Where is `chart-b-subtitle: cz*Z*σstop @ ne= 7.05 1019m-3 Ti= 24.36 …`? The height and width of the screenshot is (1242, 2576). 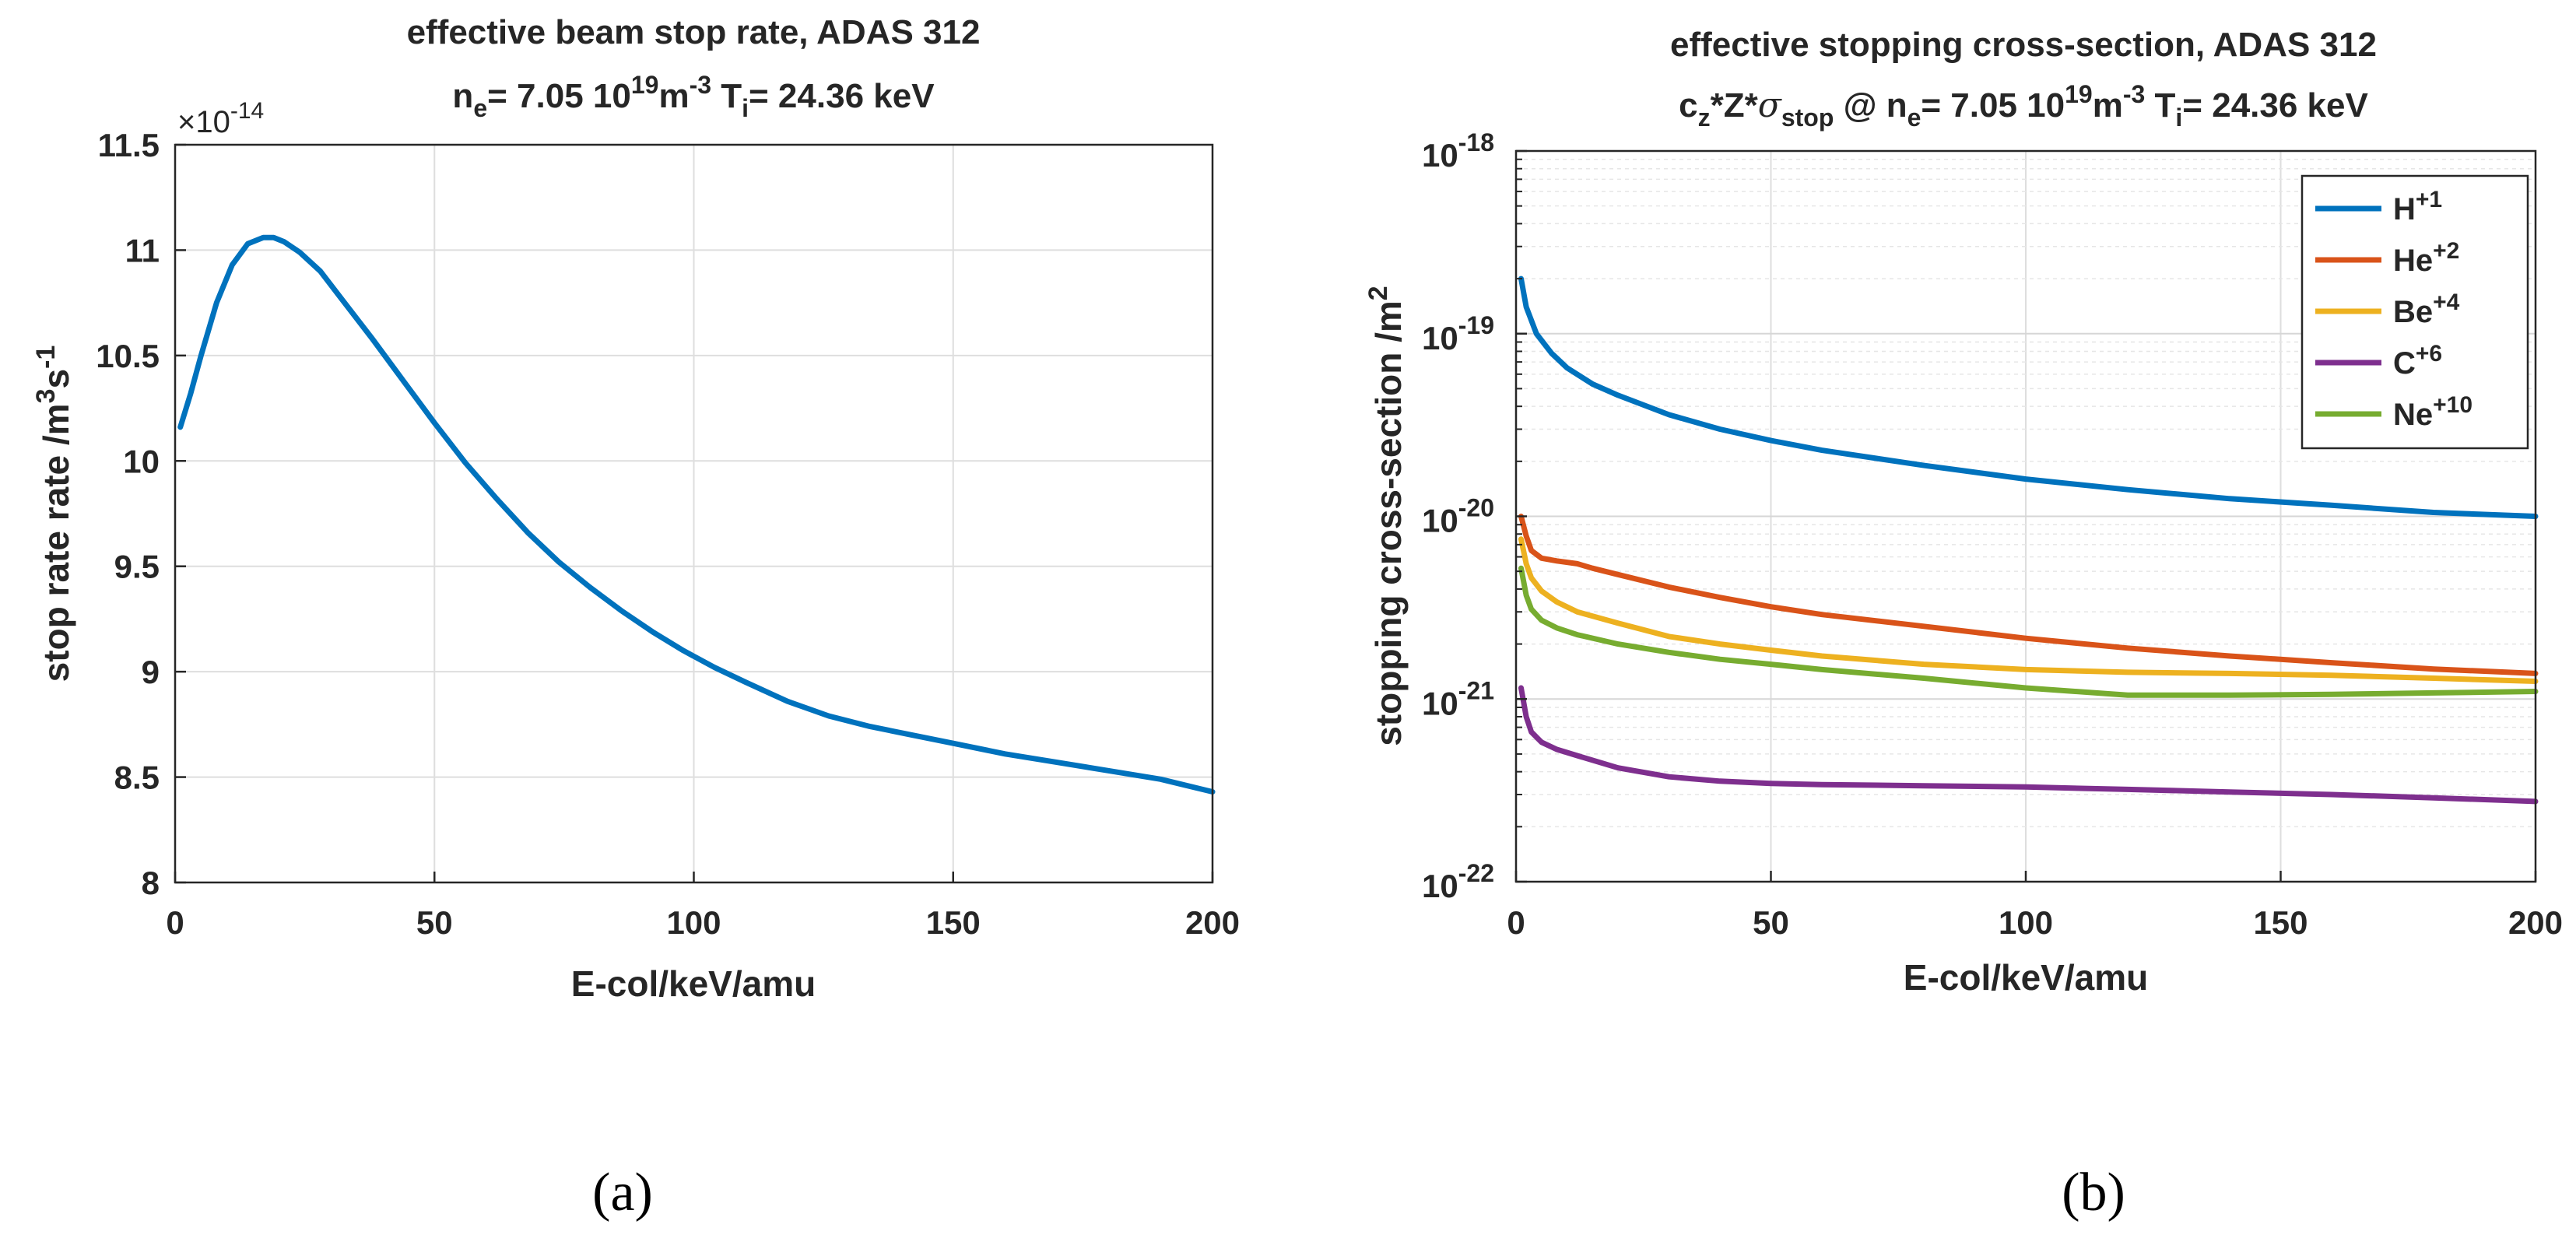
chart-b-subtitle: cz*Z*σstop @ ne= 7.05 1019m-3 Ti= 24.36 … is located at coordinates (2024, 106).